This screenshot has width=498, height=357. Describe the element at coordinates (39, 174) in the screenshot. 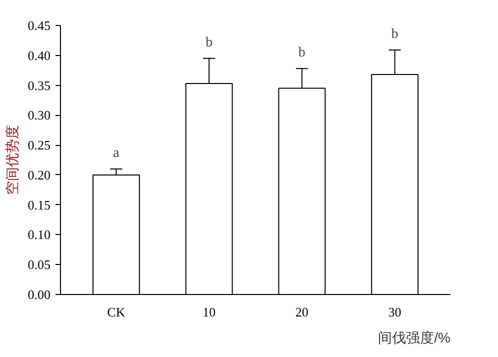

I see `y-tick-label: 0.20` at that location.